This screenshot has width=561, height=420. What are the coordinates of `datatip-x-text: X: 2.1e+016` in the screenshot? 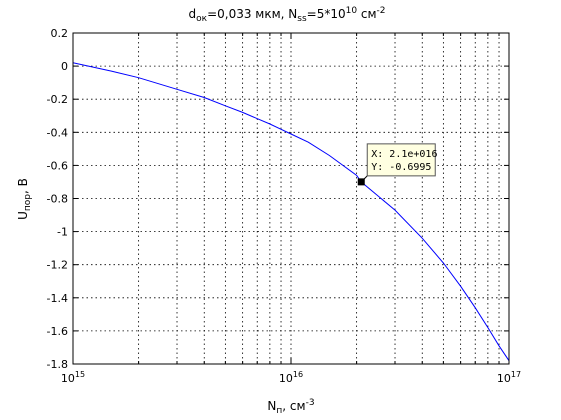 It's located at (404, 154).